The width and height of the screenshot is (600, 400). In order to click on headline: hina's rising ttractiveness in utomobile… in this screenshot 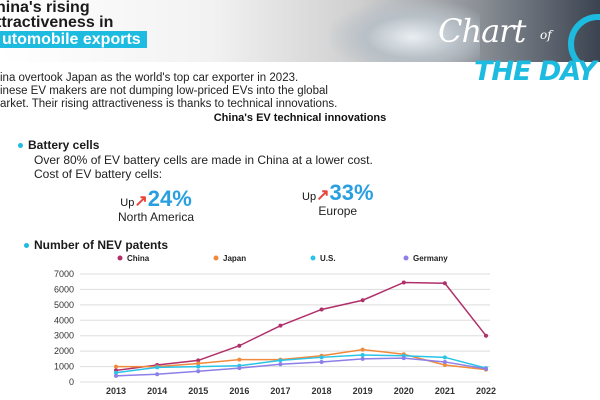, I will do `click(148, 24)`.